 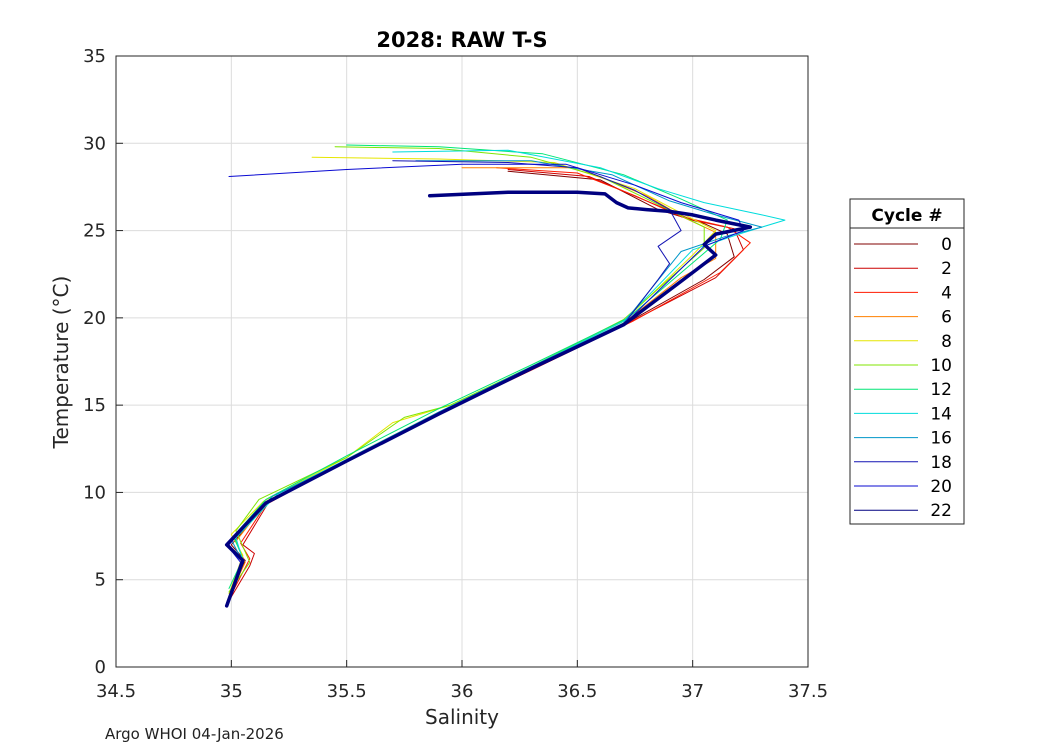 I want to click on footer-credit: Argo WHOI 04-Jan-2026, so click(x=194, y=734).